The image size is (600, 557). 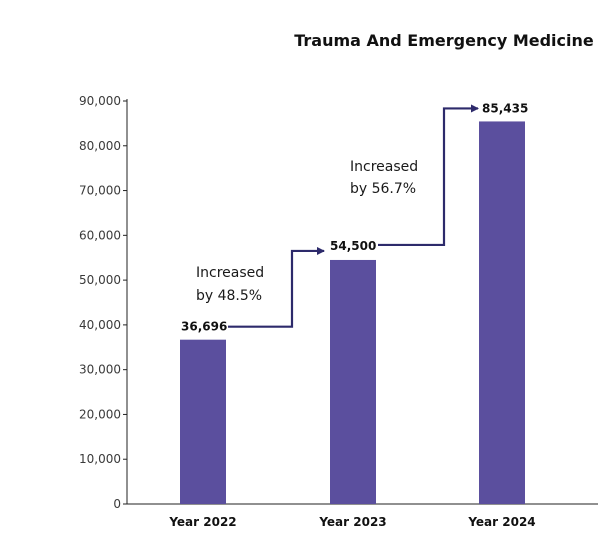 What do you see at coordinates (100, 280) in the screenshot?
I see `y-tick-label: 50,000` at bounding box center [100, 280].